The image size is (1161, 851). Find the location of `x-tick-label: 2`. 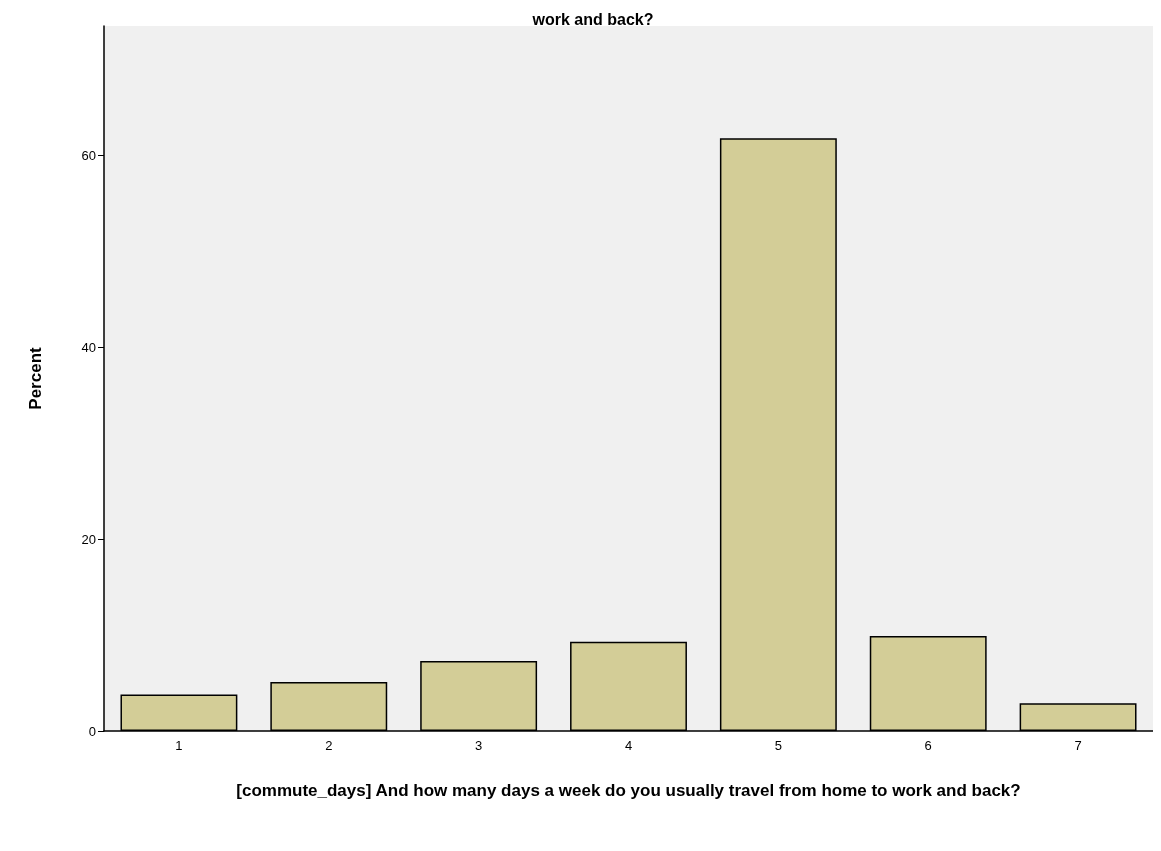

x-tick-label: 2 is located at coordinates (329, 745).